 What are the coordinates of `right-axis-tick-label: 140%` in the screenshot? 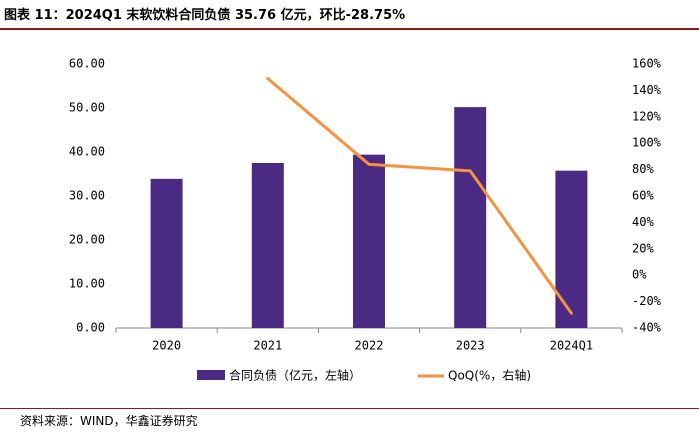 It's located at (647, 90).